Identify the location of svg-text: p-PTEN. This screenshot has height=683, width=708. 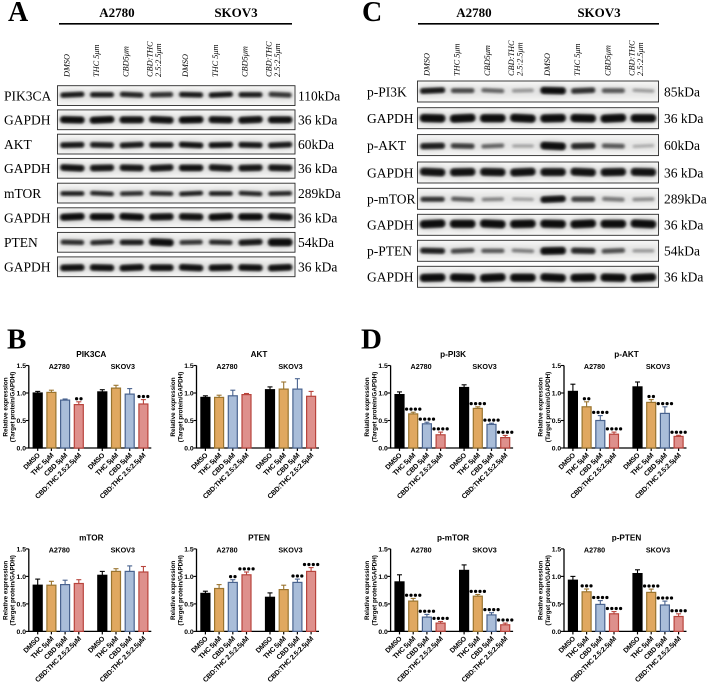
(389, 251).